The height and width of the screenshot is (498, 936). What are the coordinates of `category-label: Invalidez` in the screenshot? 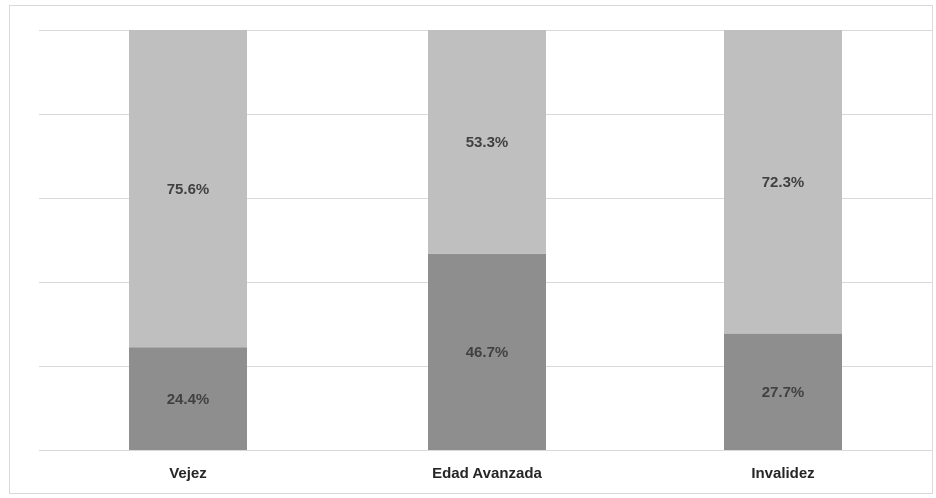 It's located at (782, 473).